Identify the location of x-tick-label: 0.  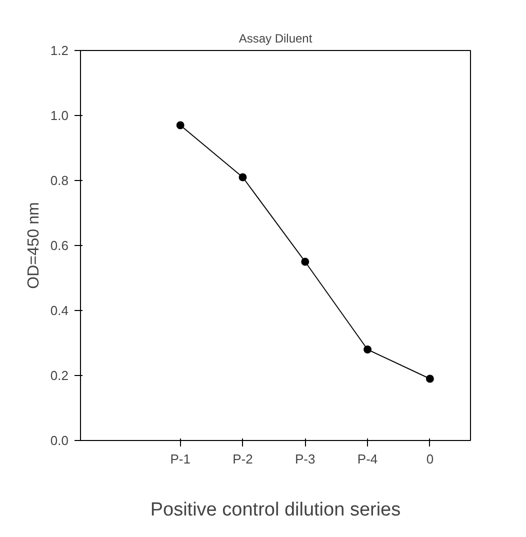
(430, 459).